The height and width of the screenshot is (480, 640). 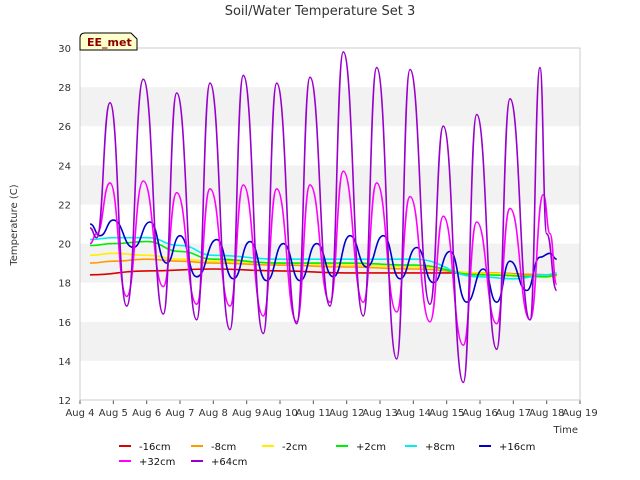 What do you see at coordinates (513, 413) in the screenshot?
I see `x-tick-label: Aug 17` at bounding box center [513, 413].